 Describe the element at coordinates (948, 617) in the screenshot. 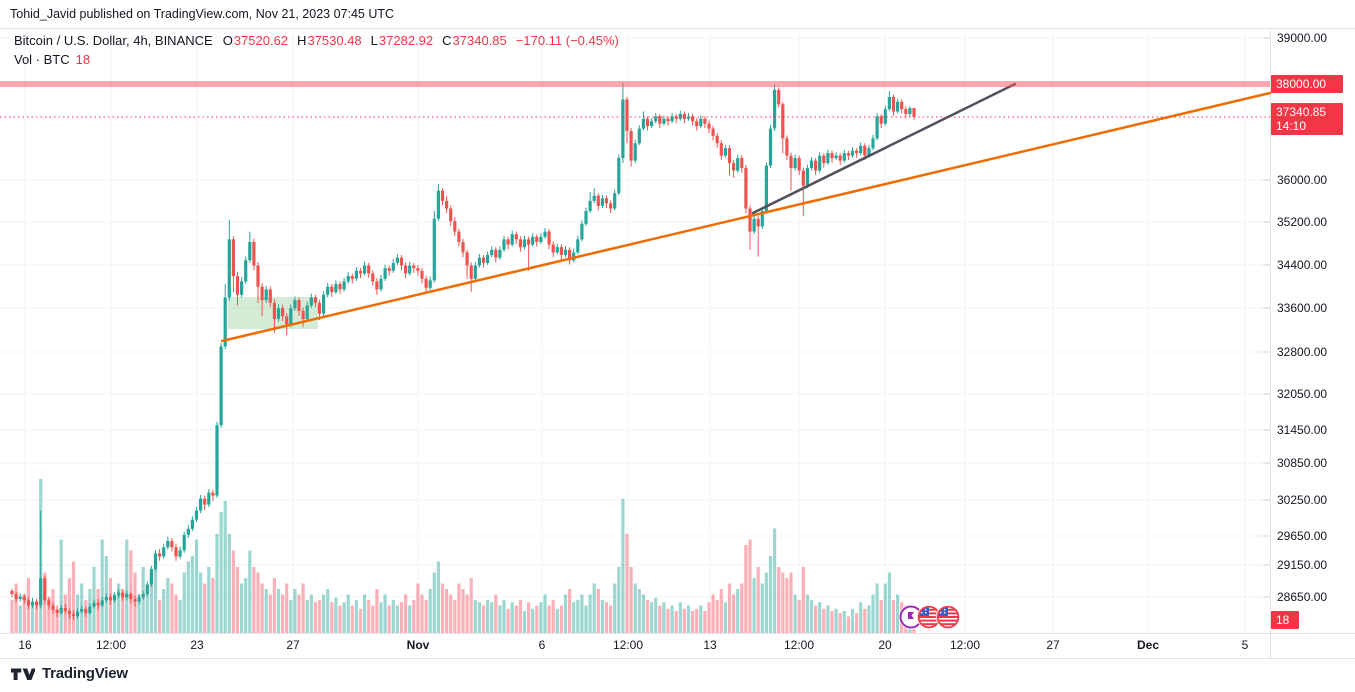

I see `us-flag-economic-event-icon` at that location.